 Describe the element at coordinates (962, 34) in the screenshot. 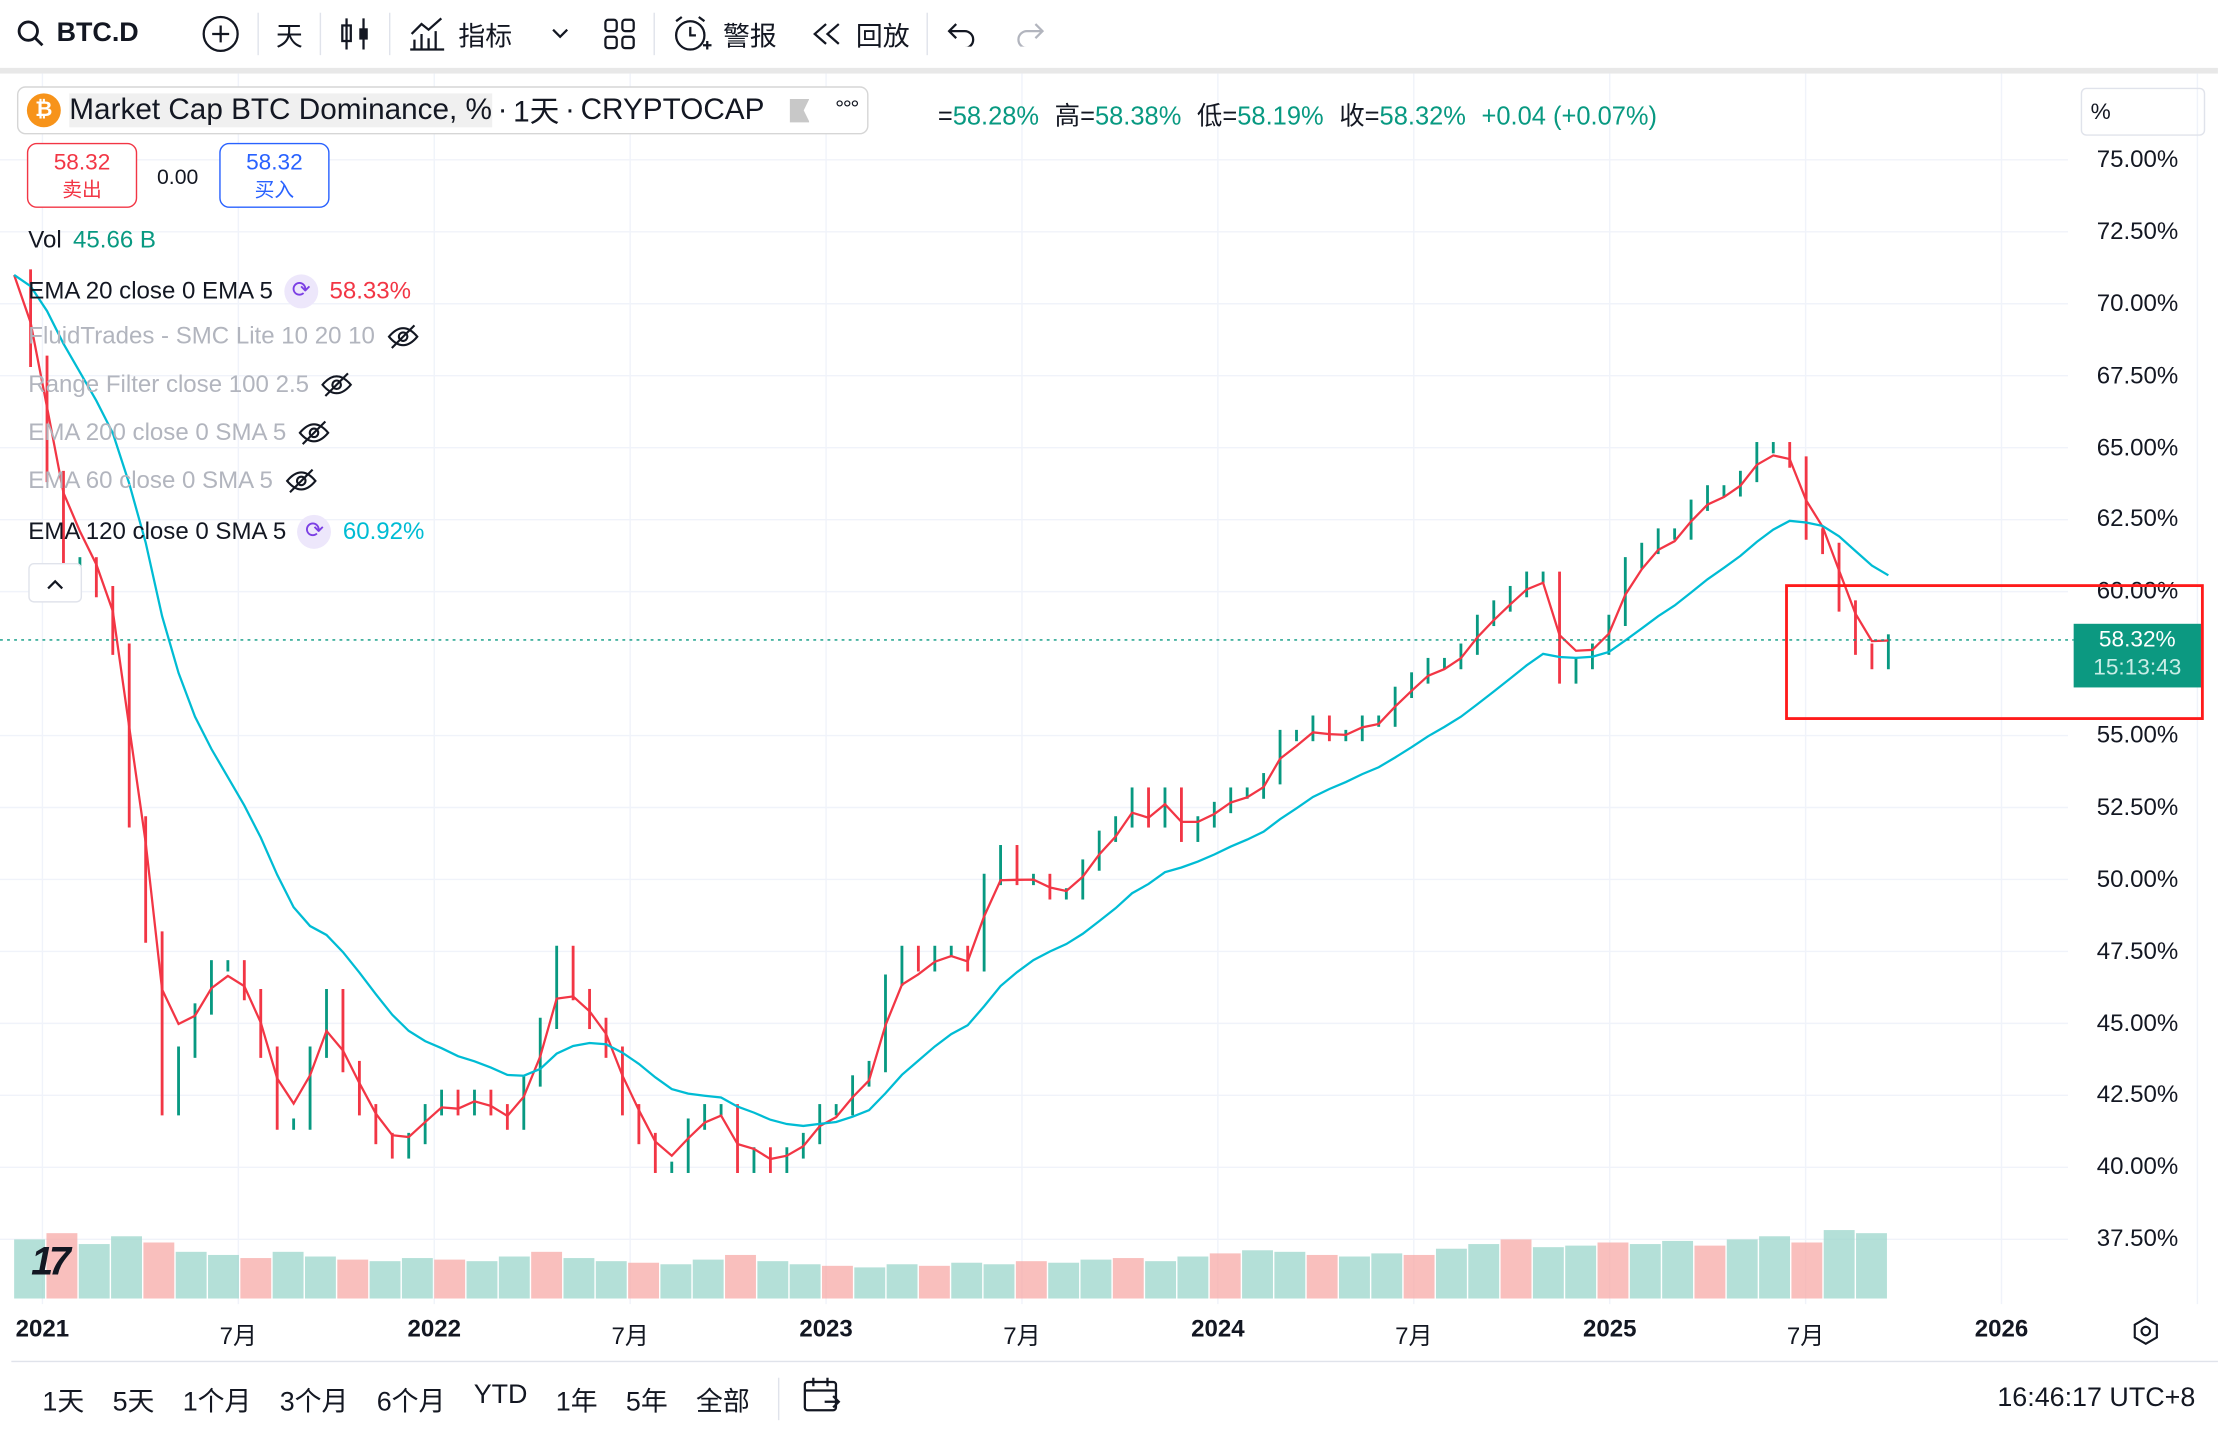

I see `undo-button` at that location.